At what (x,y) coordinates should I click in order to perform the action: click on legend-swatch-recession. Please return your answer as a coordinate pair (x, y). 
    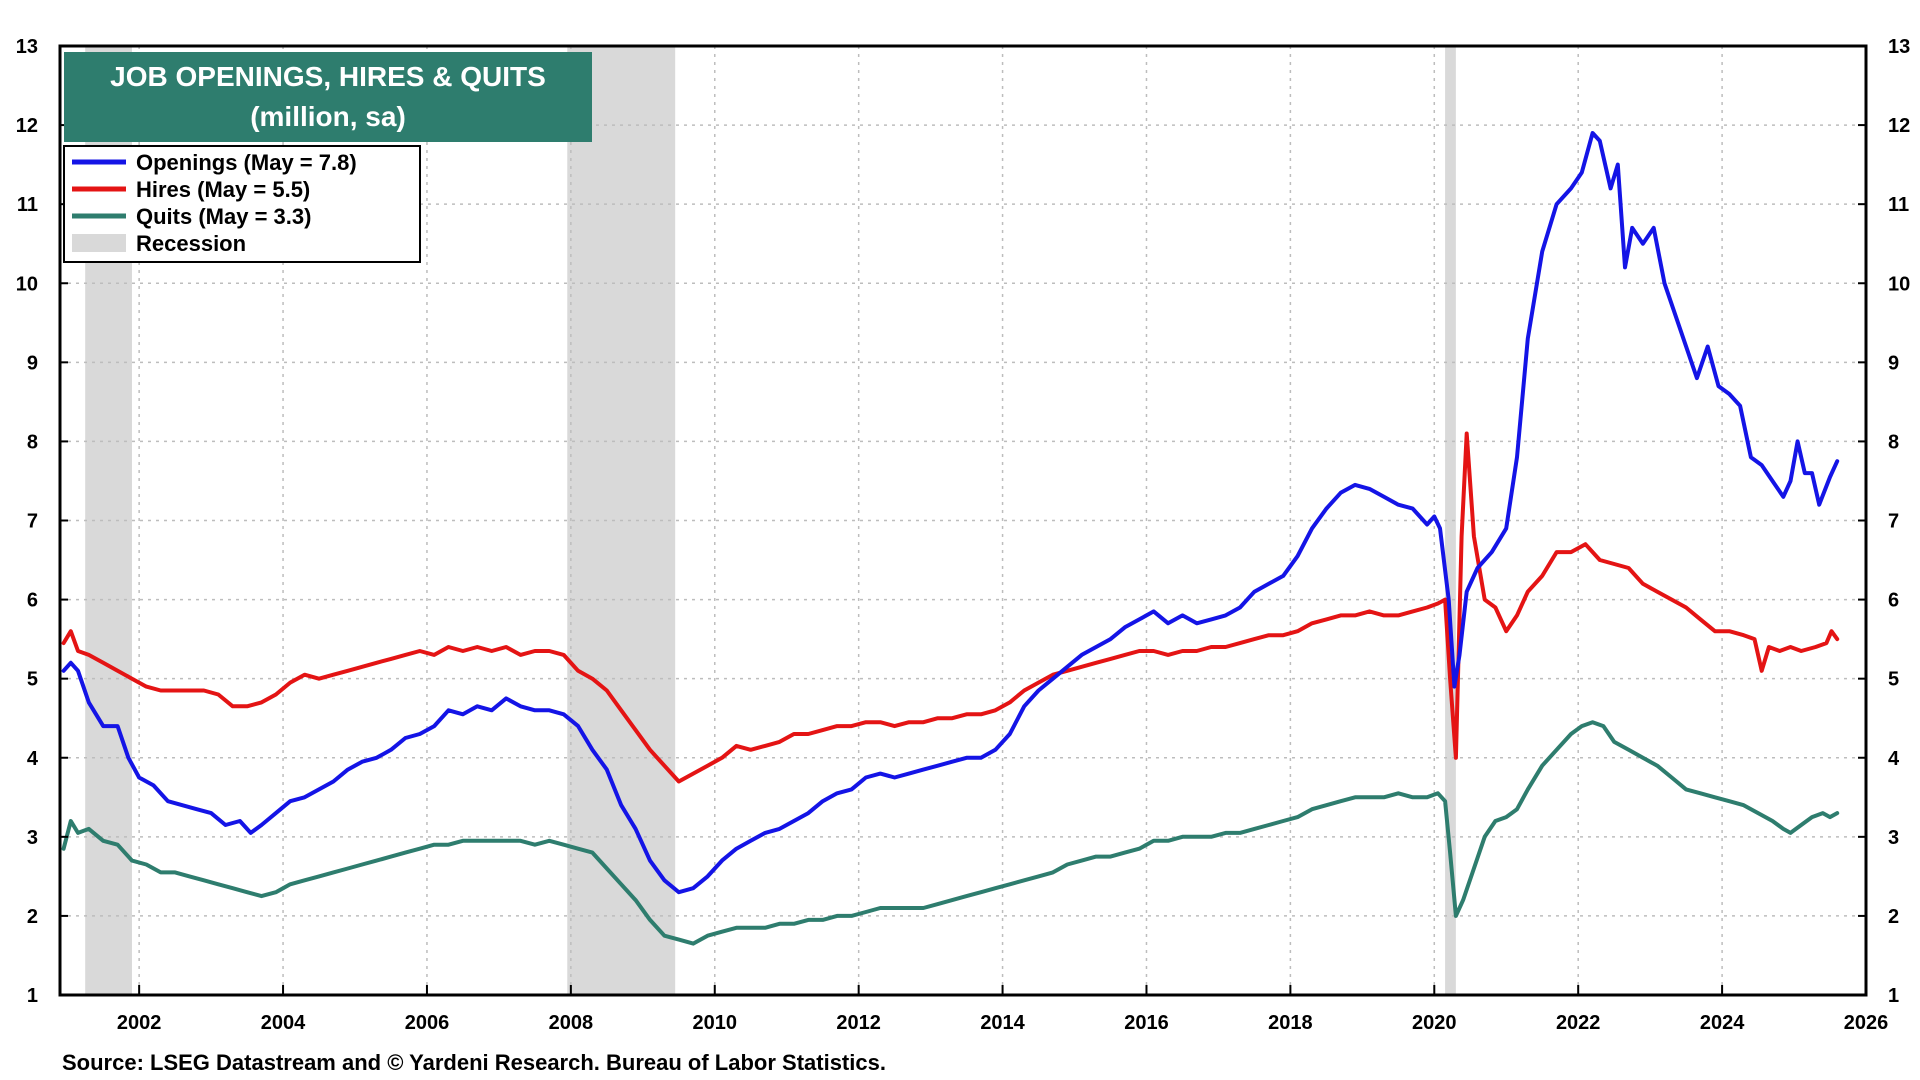
    Looking at the image, I should click on (99, 243).